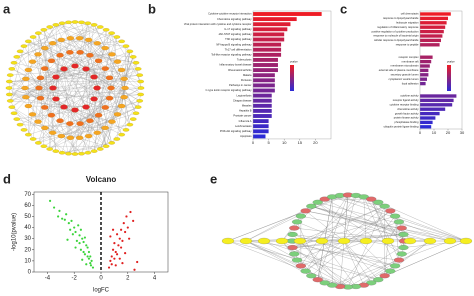  What do you see at coordinates (407, 44) in the screenshot?
I see `category-label: response to peptide` at bounding box center [407, 44].